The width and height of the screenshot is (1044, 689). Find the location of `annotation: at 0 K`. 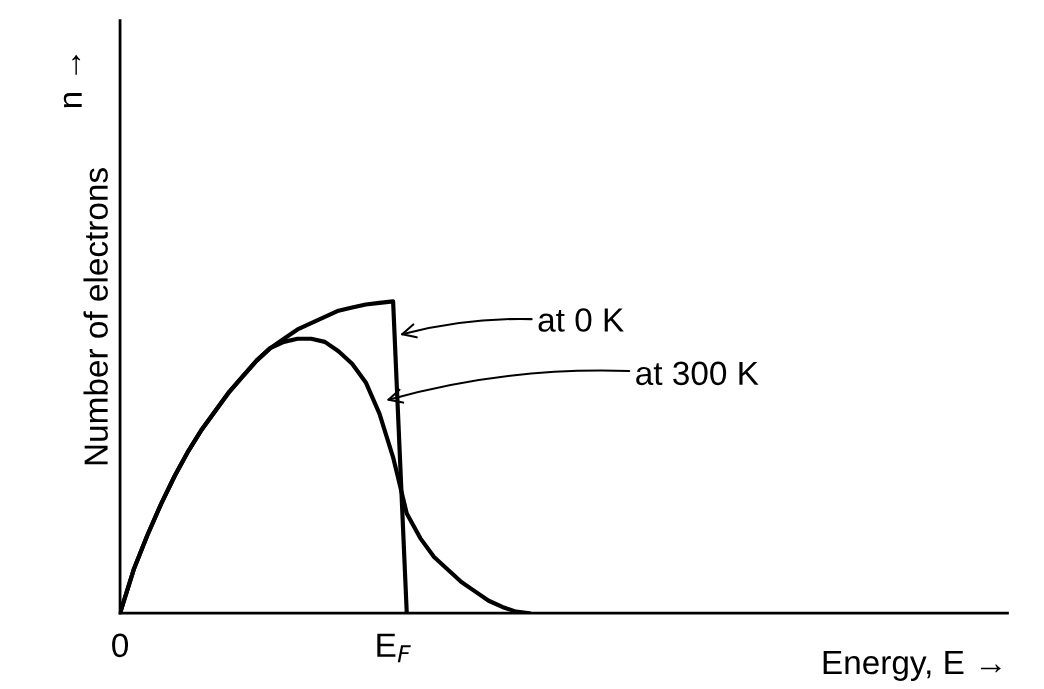

annotation: at 0 K is located at coordinates (581, 320).